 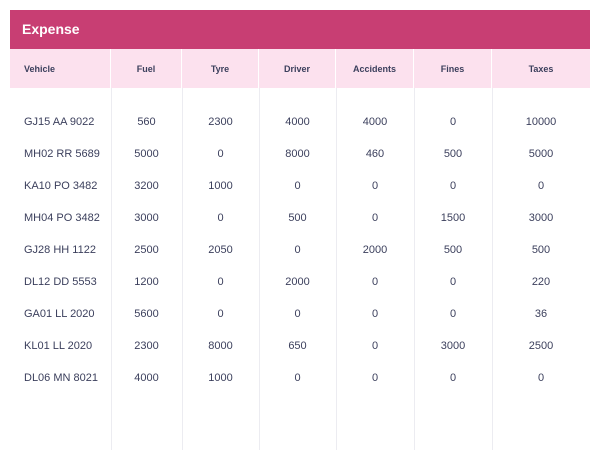 What do you see at coordinates (220, 250) in the screenshot?
I see `cell-tyre: 2050` at bounding box center [220, 250].